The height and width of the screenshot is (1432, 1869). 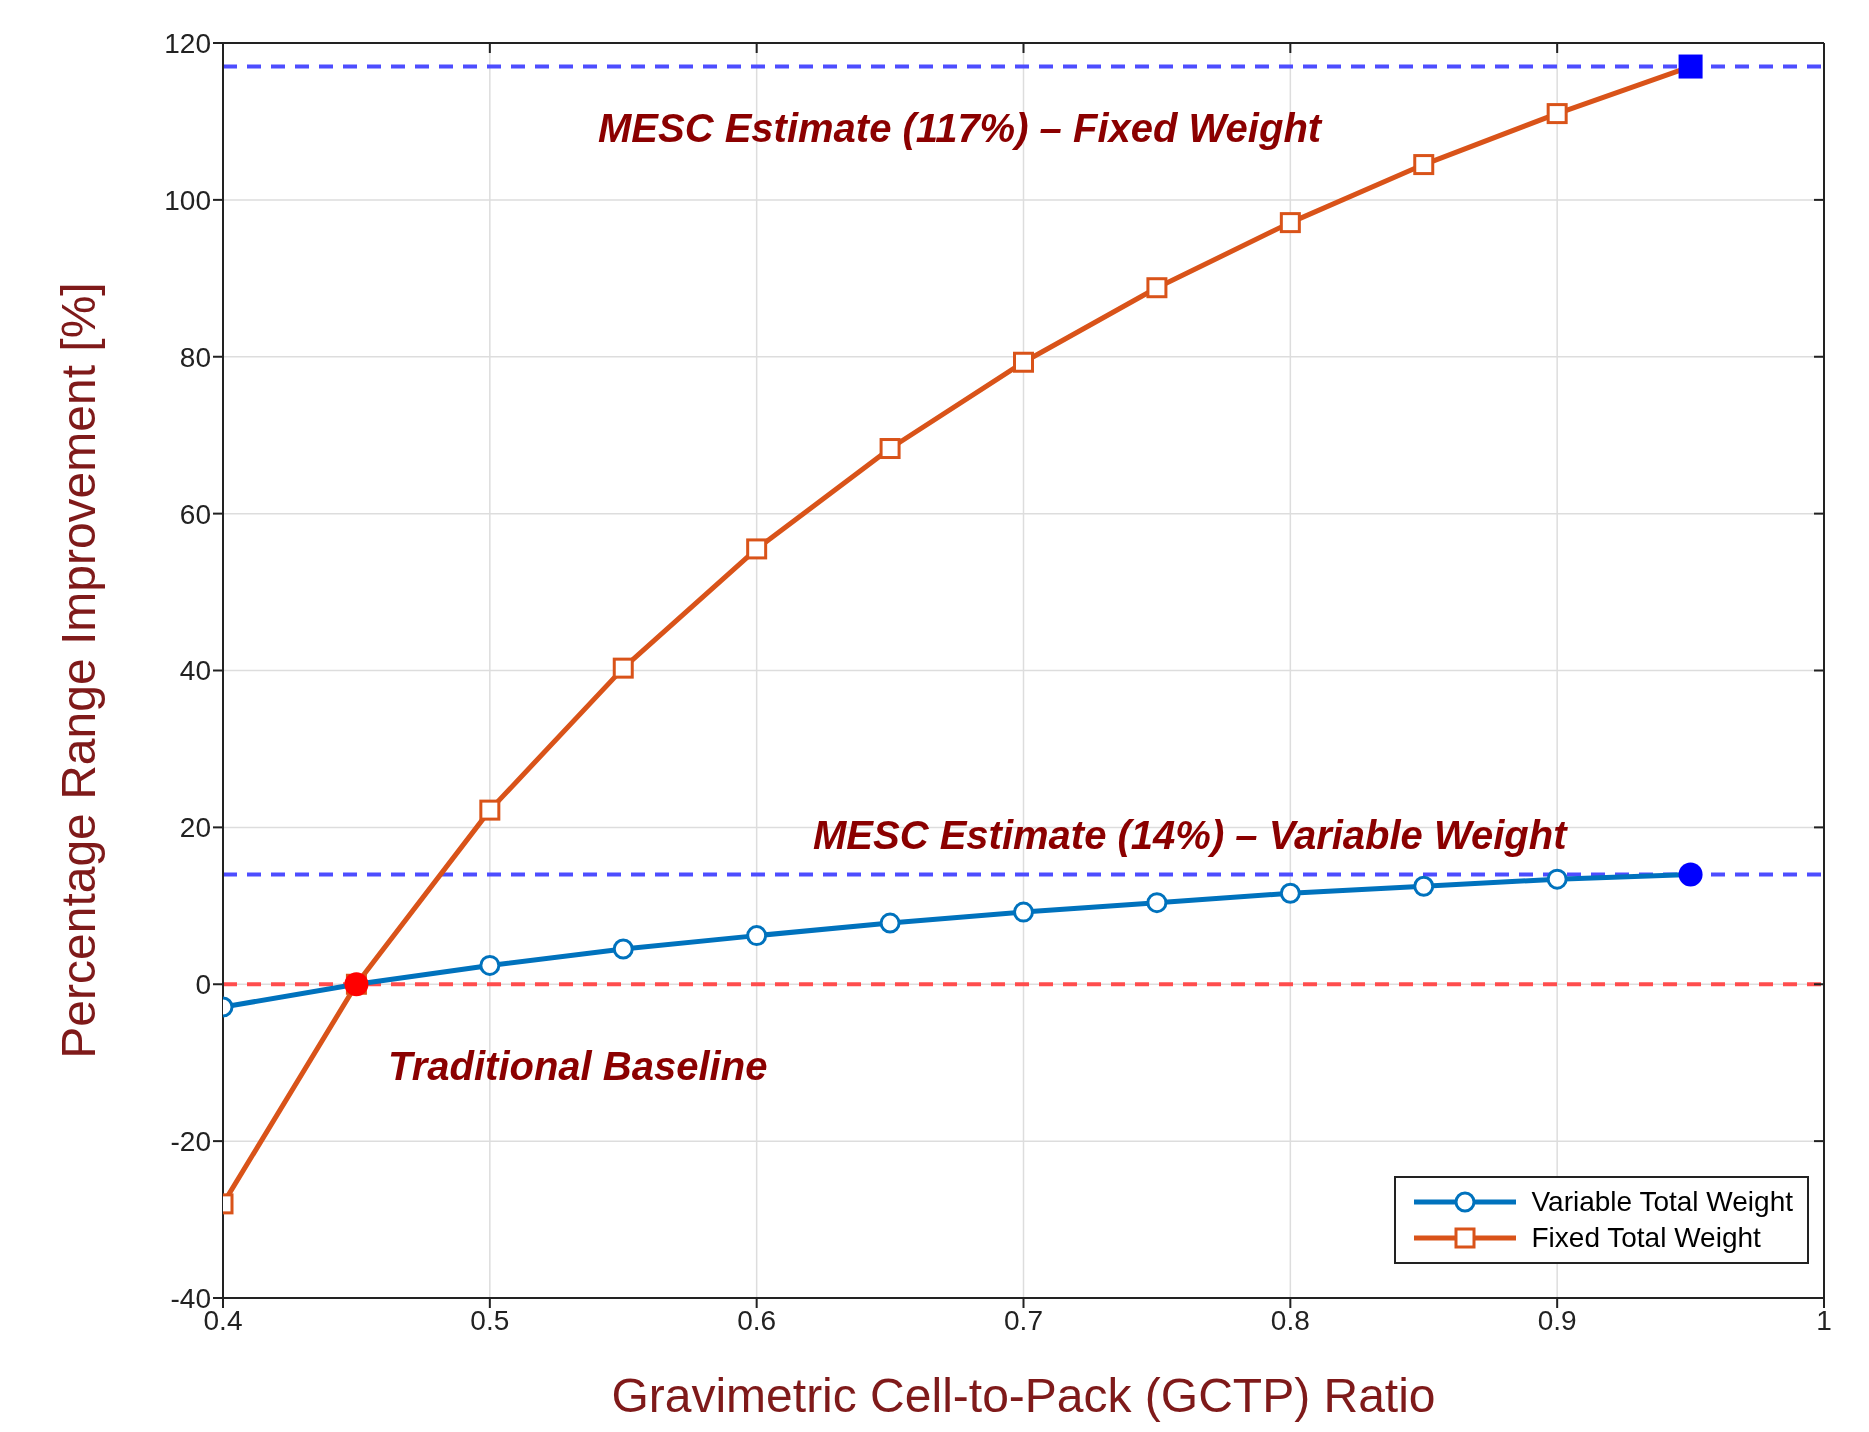 I want to click on annotation: MESC Estimate (14%) – Variable Weight, so click(x=1190, y=835).